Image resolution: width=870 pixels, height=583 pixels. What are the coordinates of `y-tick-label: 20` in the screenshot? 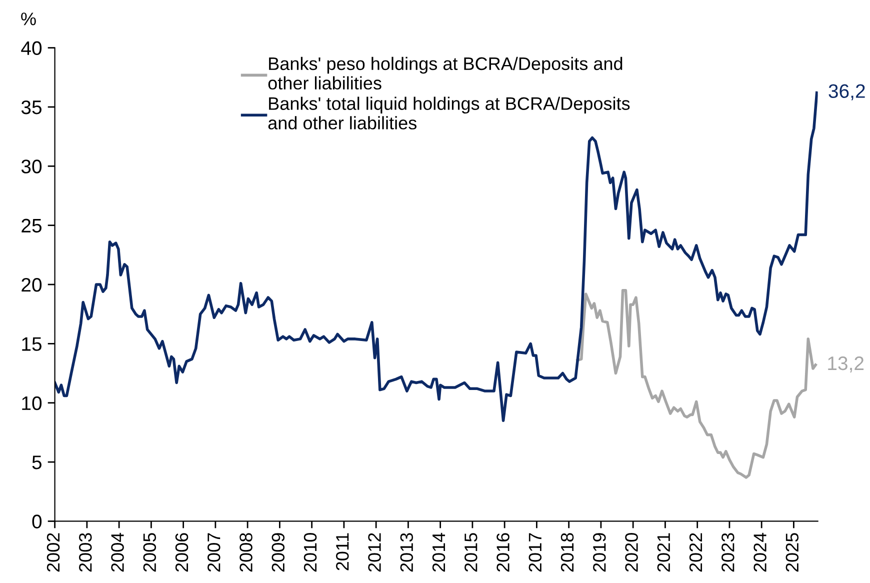 It's located at (32, 285).